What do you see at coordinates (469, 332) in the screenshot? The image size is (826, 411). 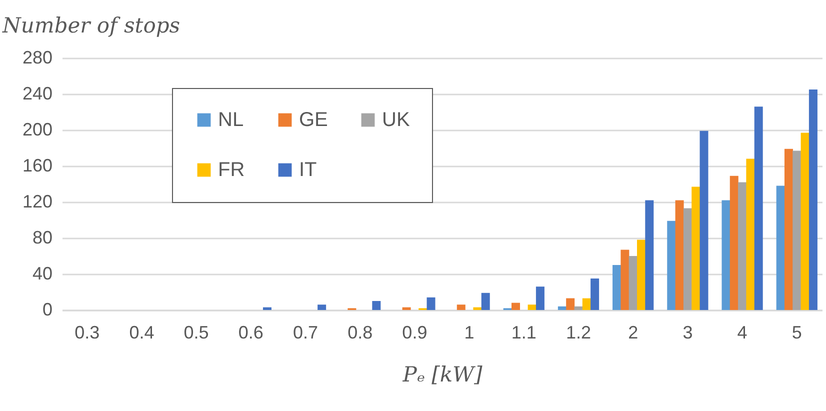 I see `x-tick-label: 1` at bounding box center [469, 332].